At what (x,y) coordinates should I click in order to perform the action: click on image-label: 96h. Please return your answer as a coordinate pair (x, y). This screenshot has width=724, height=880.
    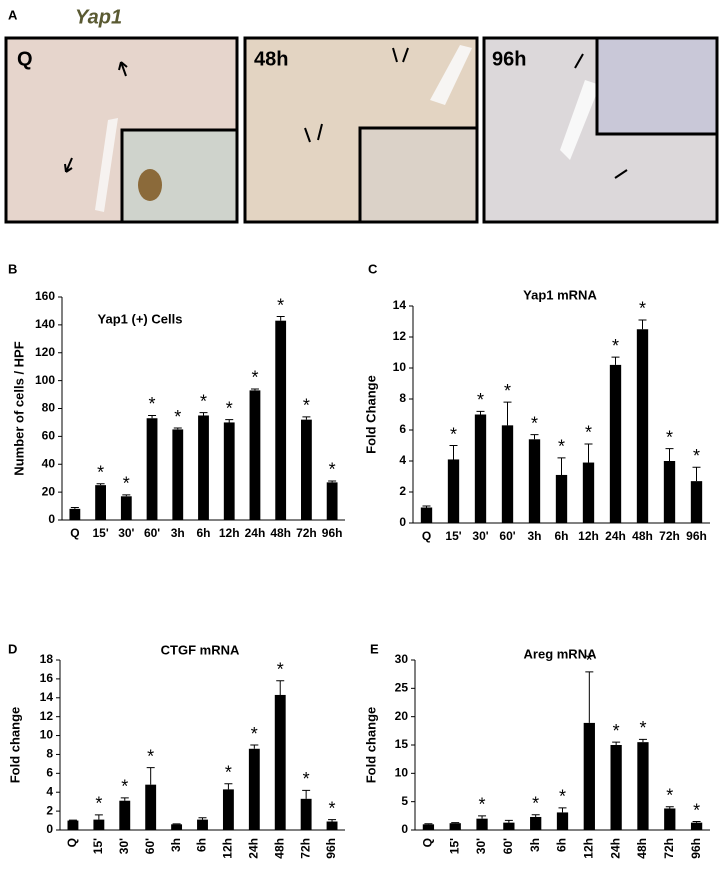
    Looking at the image, I should click on (509, 59).